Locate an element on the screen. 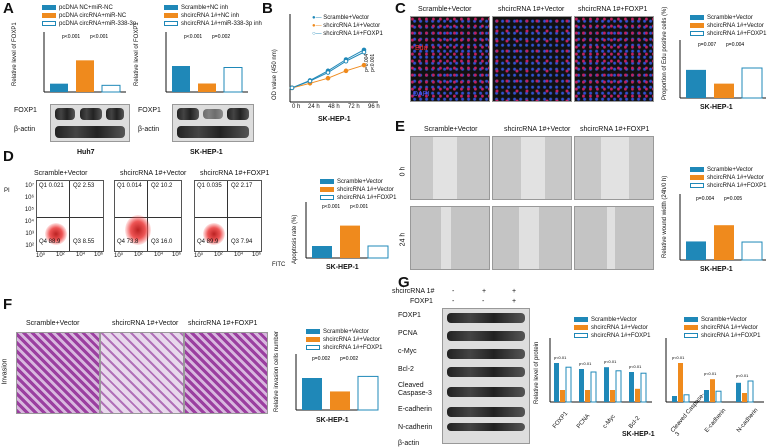 The image size is (771, 448). quadrant-label: Q1 0.021 is located at coordinates (51, 186).